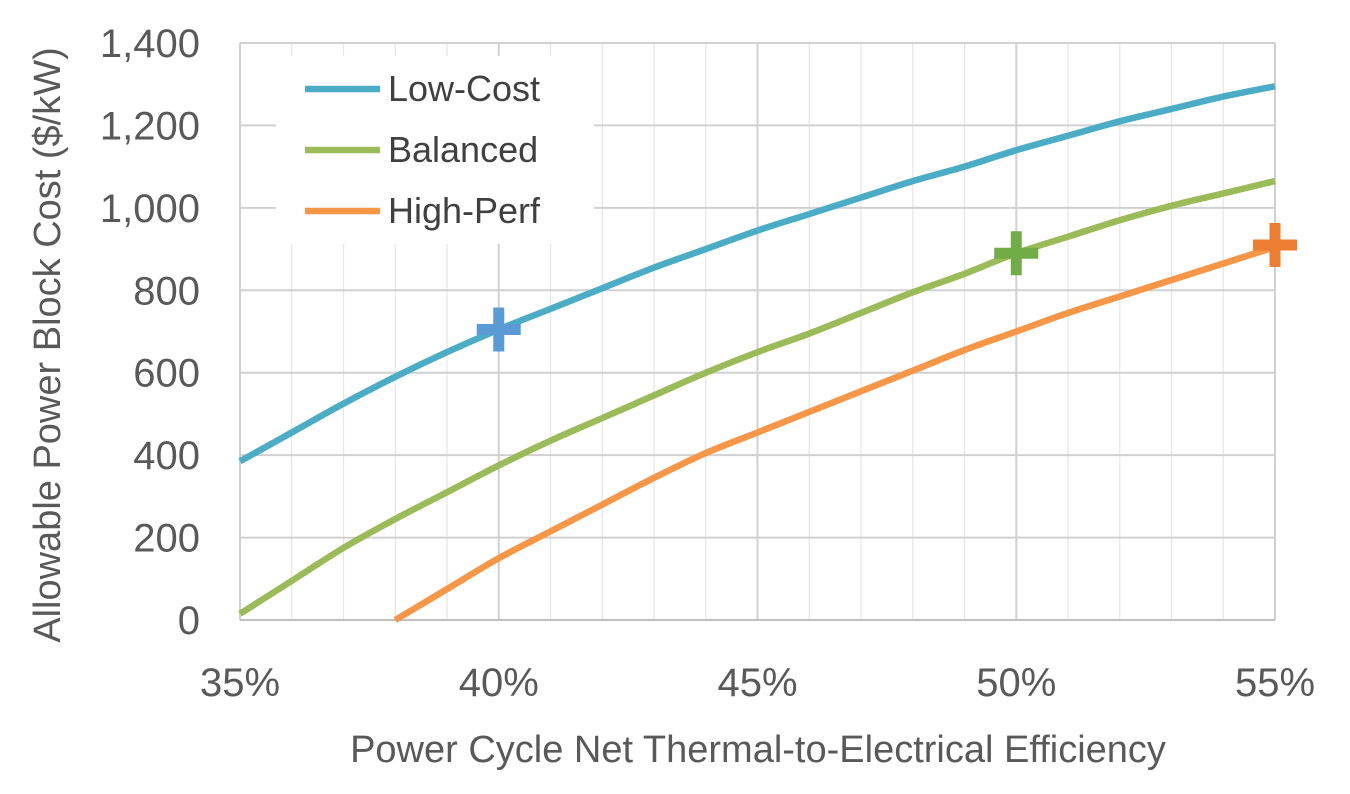 Image resolution: width=1350 pixels, height=794 pixels. I want to click on x-tick-label: 45%, so click(757, 683).